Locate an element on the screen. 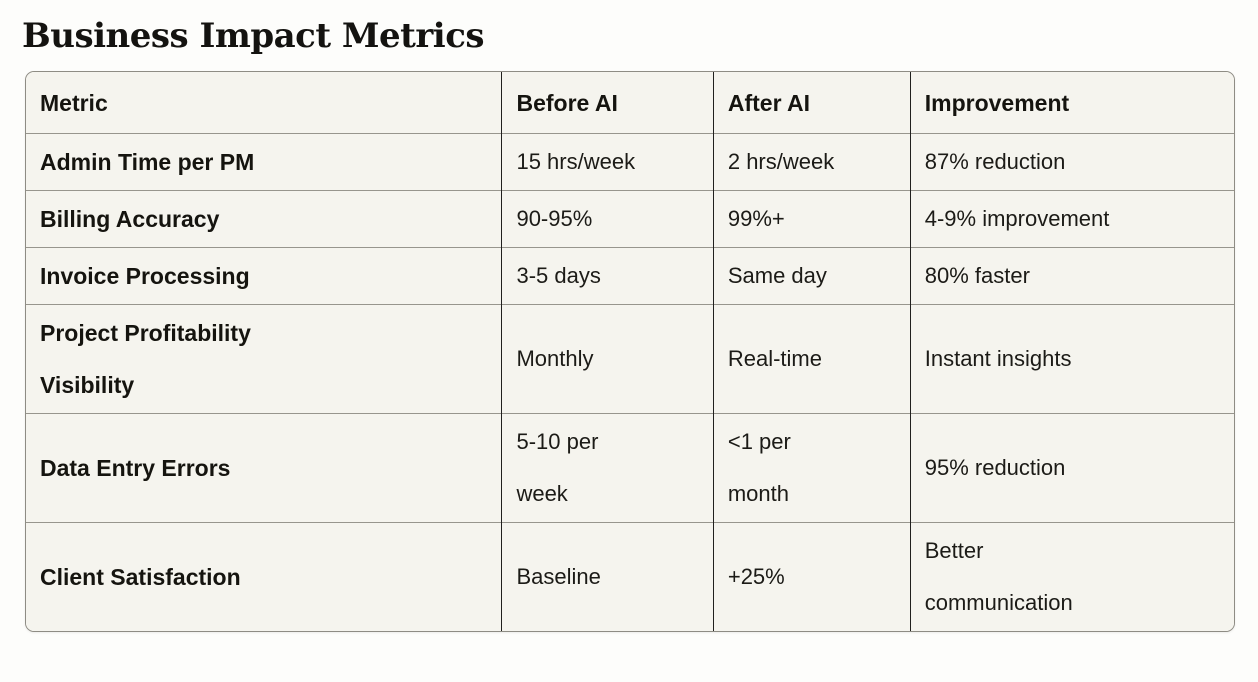 The height and width of the screenshot is (682, 1258). column-header-metric: Metric is located at coordinates (264, 102).